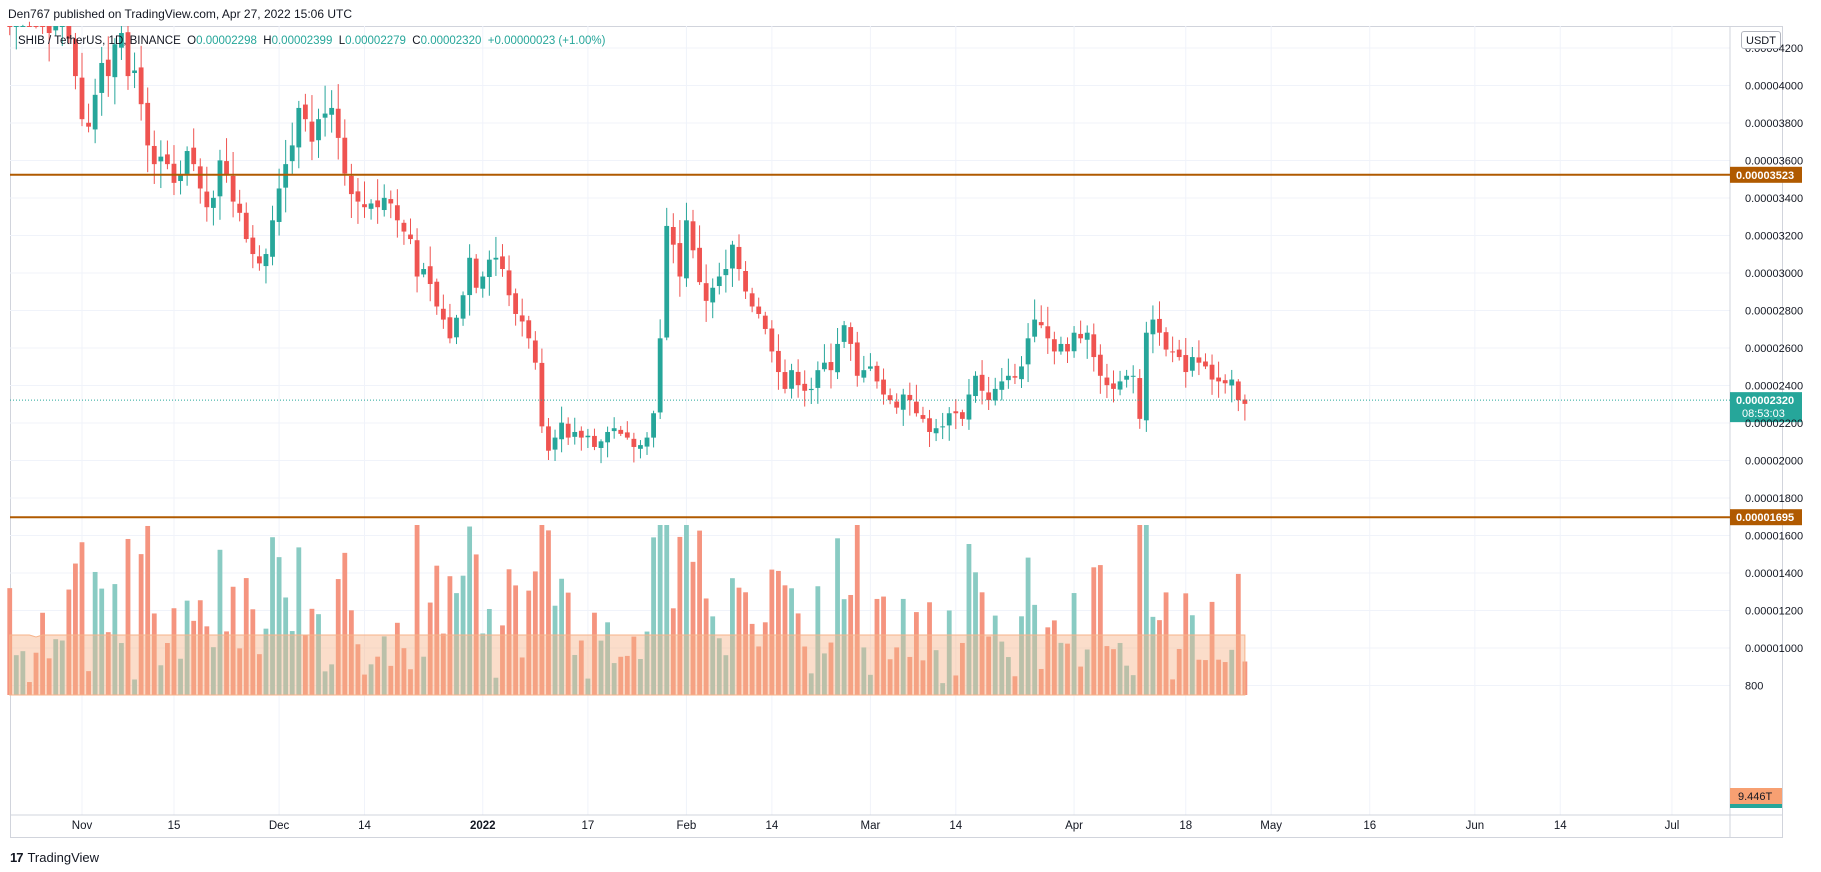 Image resolution: width=1821 pixels, height=872 pixels. I want to click on price-tick-label: 0.00001400, so click(1774, 574).